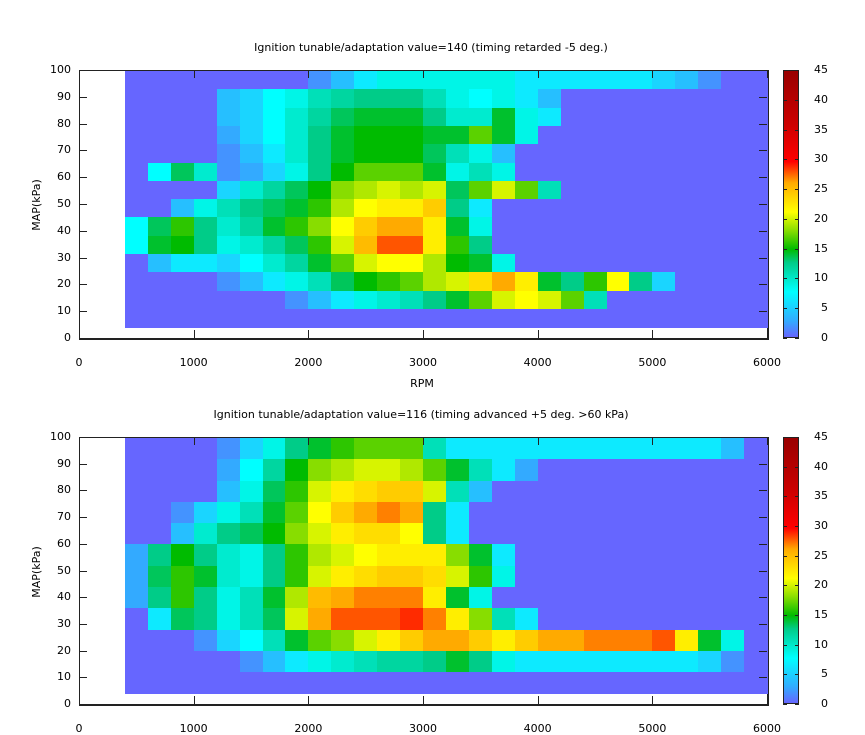 The image size is (865, 735). I want to click on colorbar-tick-label: 40, so click(821, 466).